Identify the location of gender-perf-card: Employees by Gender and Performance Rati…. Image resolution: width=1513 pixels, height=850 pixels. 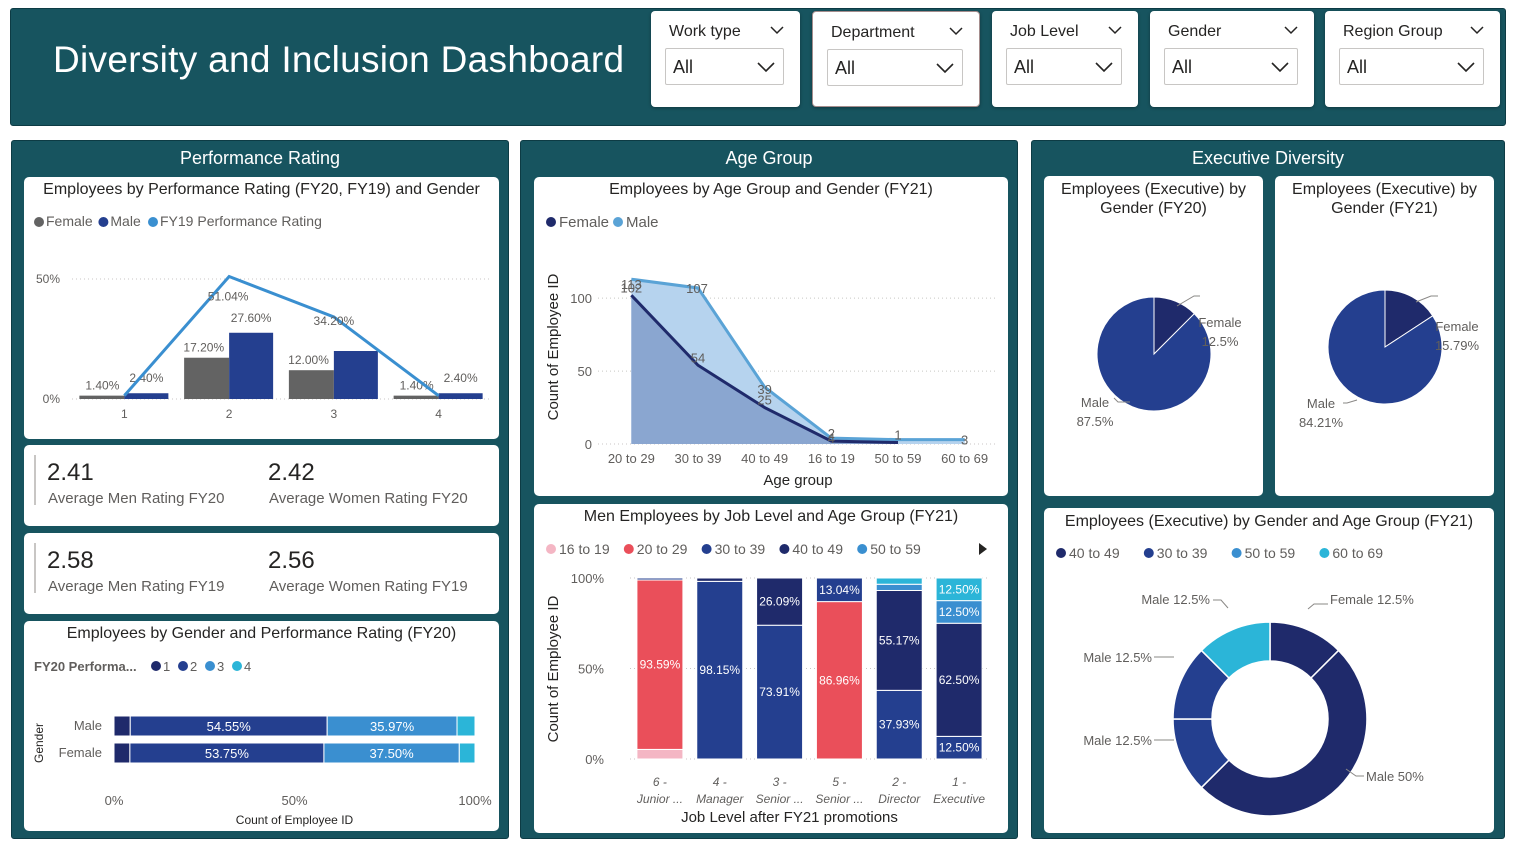
(261, 726).